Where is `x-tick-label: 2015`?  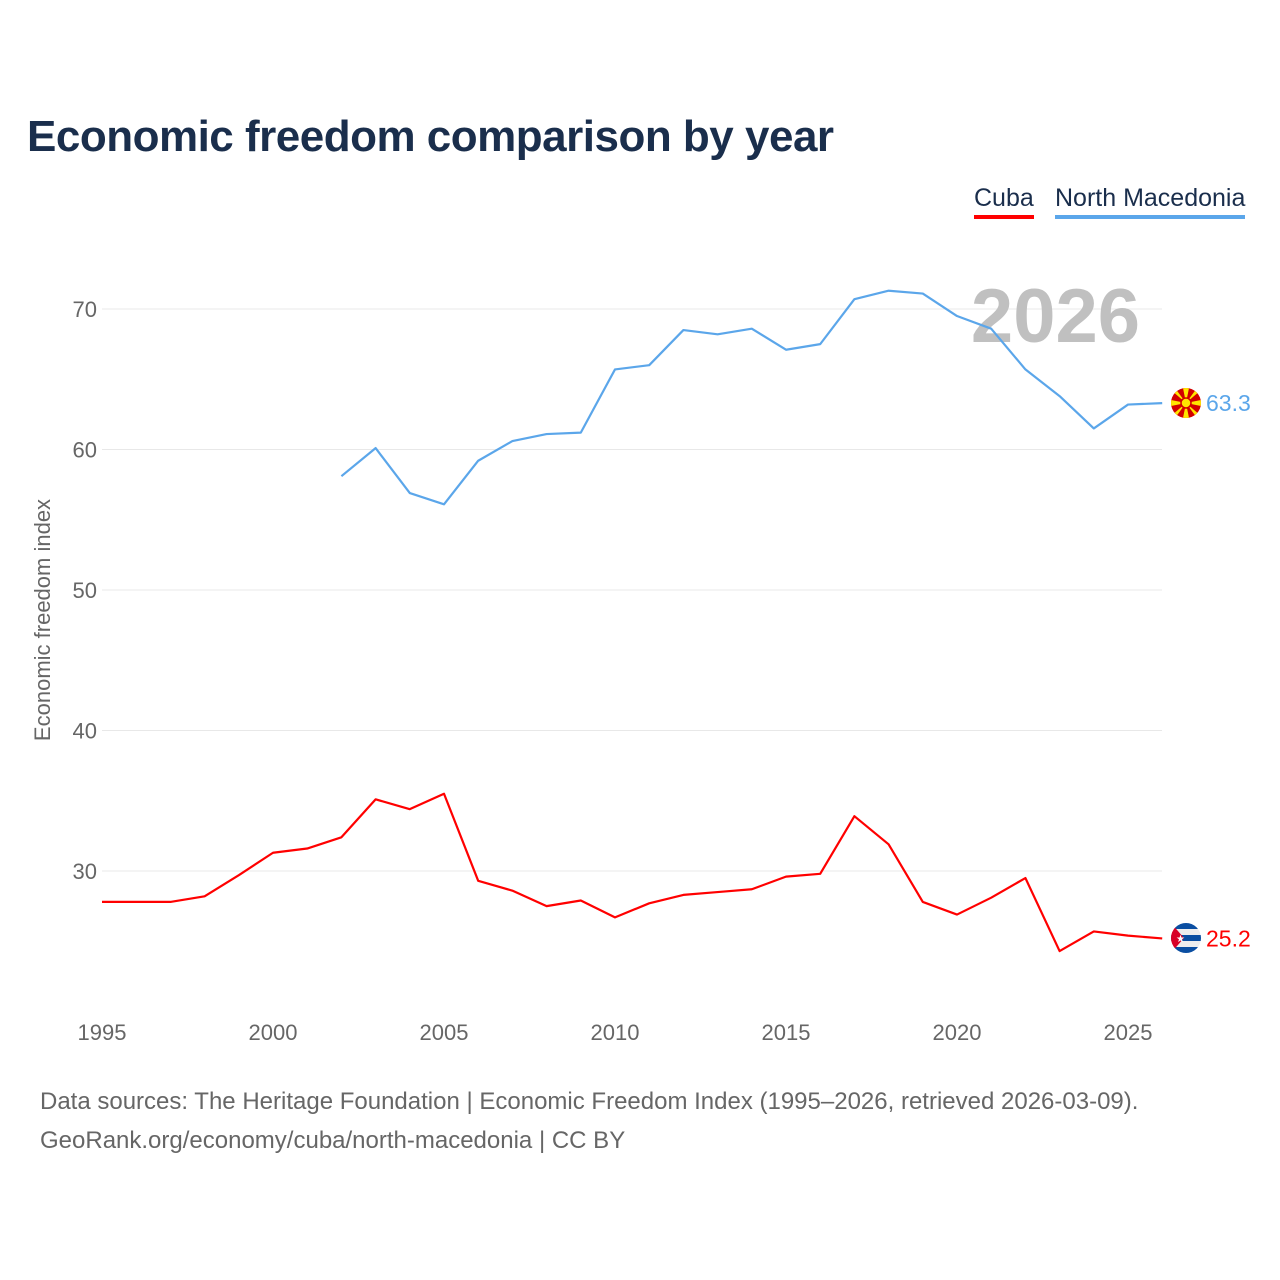 x-tick-label: 2015 is located at coordinates (786, 1032).